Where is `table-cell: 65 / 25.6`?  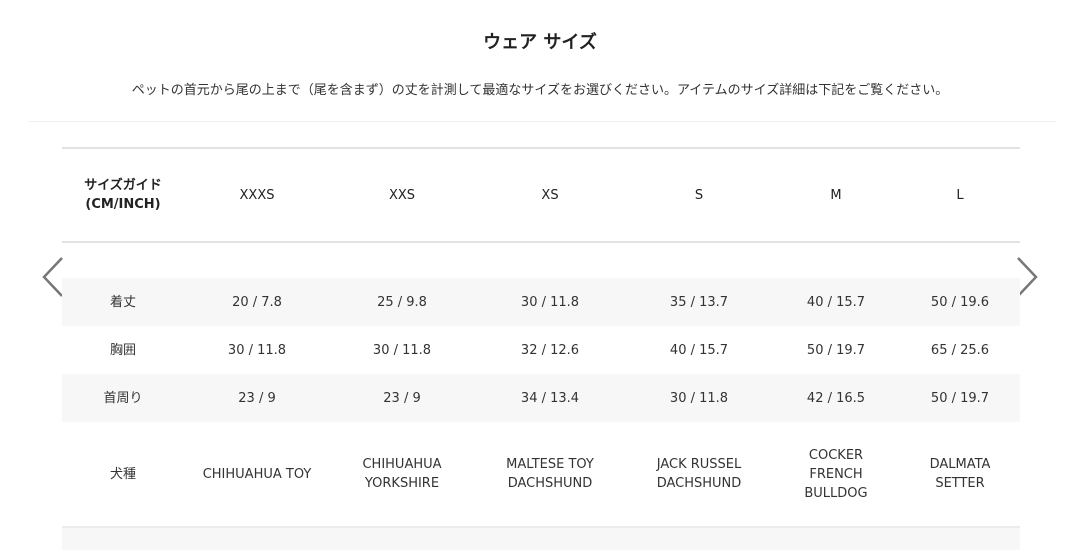
table-cell: 65 / 25.6 is located at coordinates (960, 350).